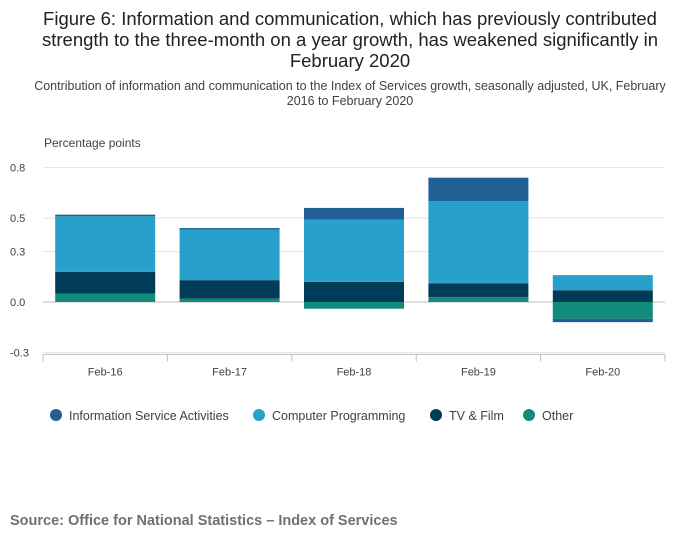 The height and width of the screenshot is (549, 700). What do you see at coordinates (17, 219) in the screenshot?
I see `y-tick-label: 0.5` at bounding box center [17, 219].